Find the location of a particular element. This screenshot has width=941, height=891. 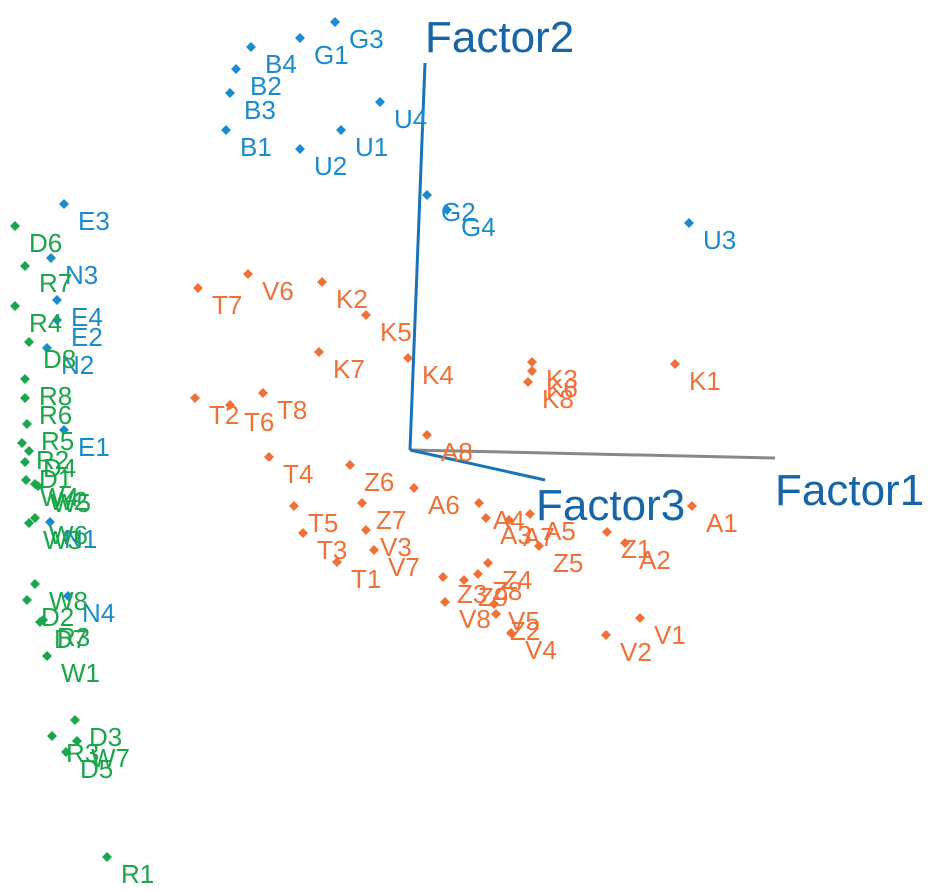

point-marker-w4 is located at coordinates (26, 480).